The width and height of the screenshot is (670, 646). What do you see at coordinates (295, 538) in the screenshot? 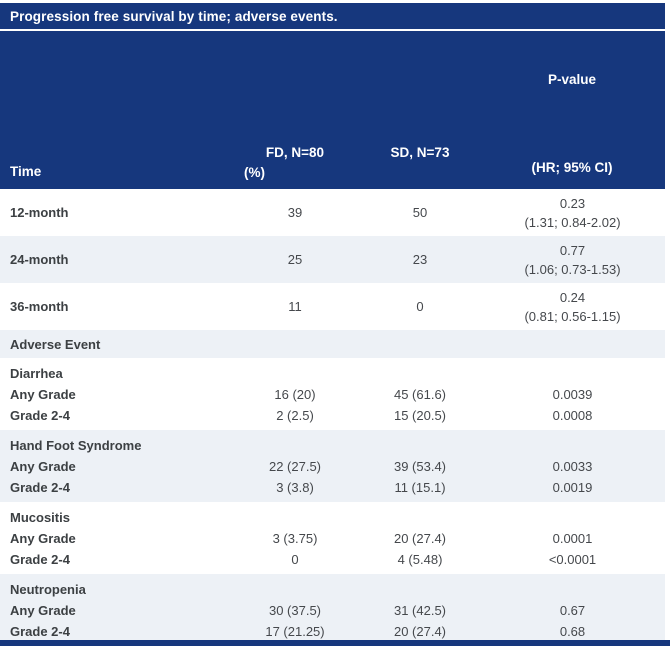
I see `fd-value: 3 (3.75)` at bounding box center [295, 538].